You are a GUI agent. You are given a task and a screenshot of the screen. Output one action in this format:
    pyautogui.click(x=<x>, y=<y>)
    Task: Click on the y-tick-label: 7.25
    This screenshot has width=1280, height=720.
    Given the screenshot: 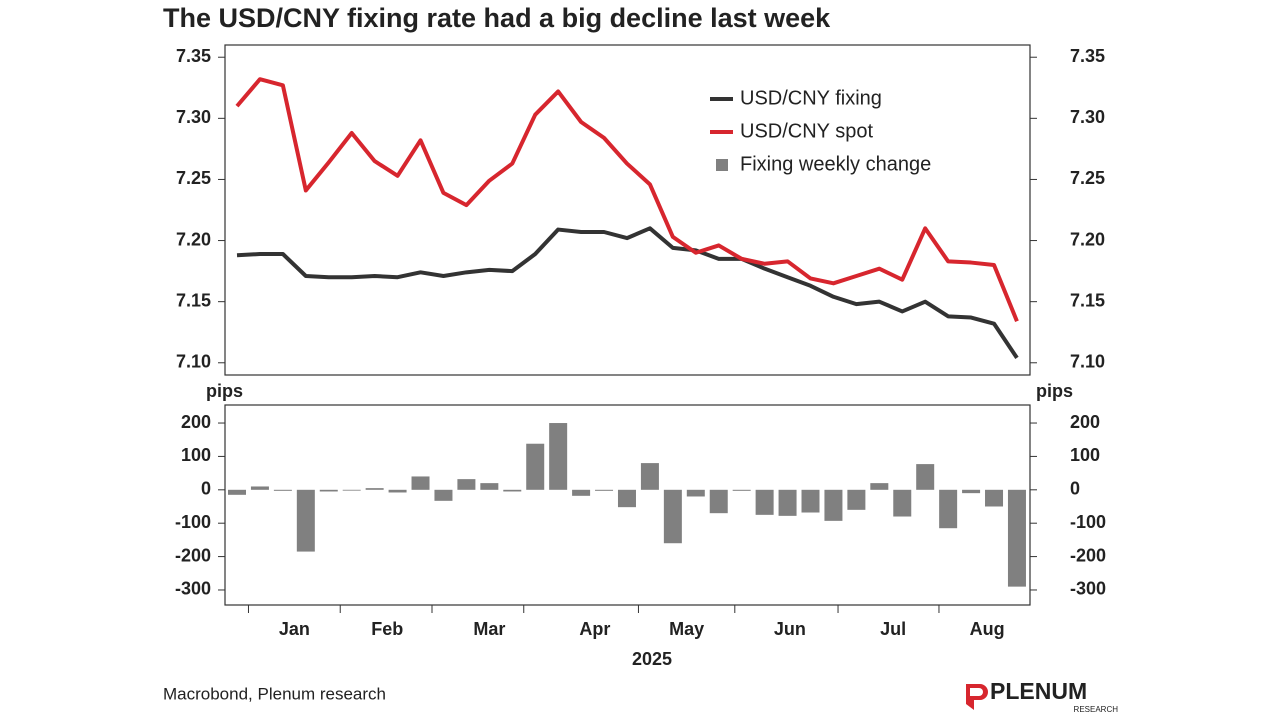 What is the action you would take?
    pyautogui.click(x=193, y=178)
    